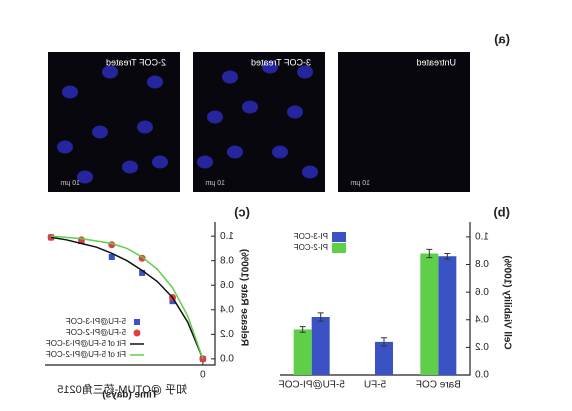 The height and width of the screenshot is (411, 572). What do you see at coordinates (86, 354) in the screenshot?
I see `legend-label: Fit of 5-FU@PI-2-COF` at bounding box center [86, 354].